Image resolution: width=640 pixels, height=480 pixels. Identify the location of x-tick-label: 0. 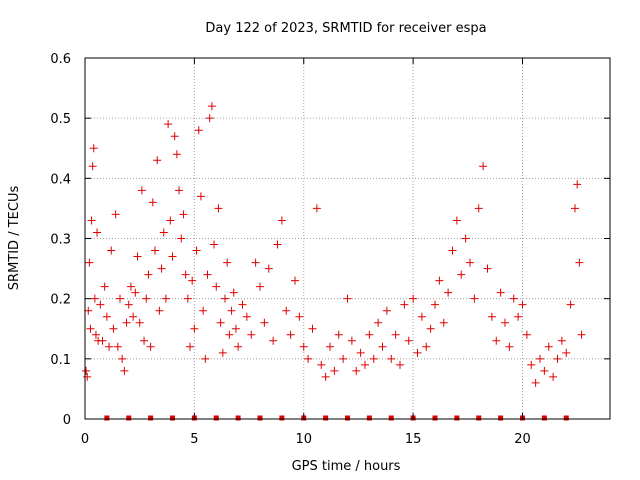
(85, 439).